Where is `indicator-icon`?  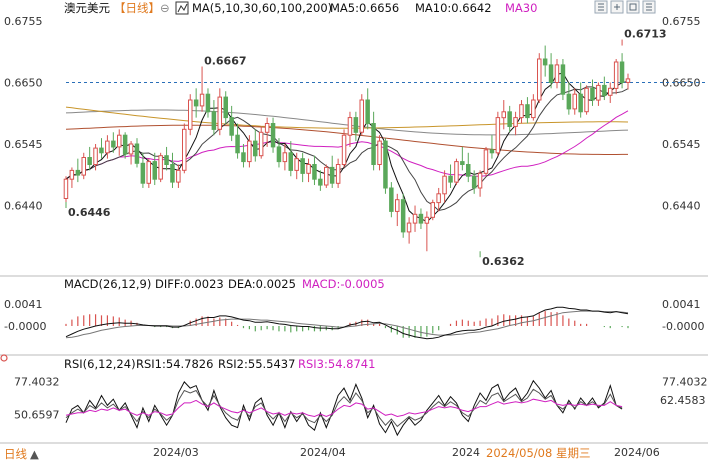
indicator-icon is located at coordinates (182, 8).